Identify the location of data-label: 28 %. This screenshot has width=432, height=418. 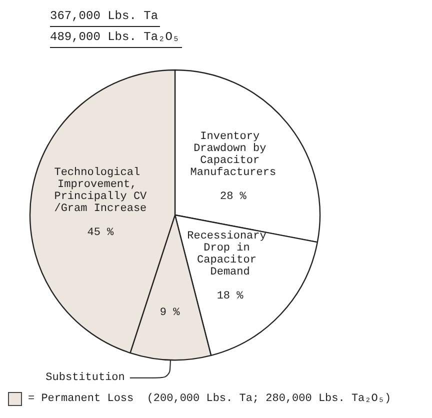
(233, 196).